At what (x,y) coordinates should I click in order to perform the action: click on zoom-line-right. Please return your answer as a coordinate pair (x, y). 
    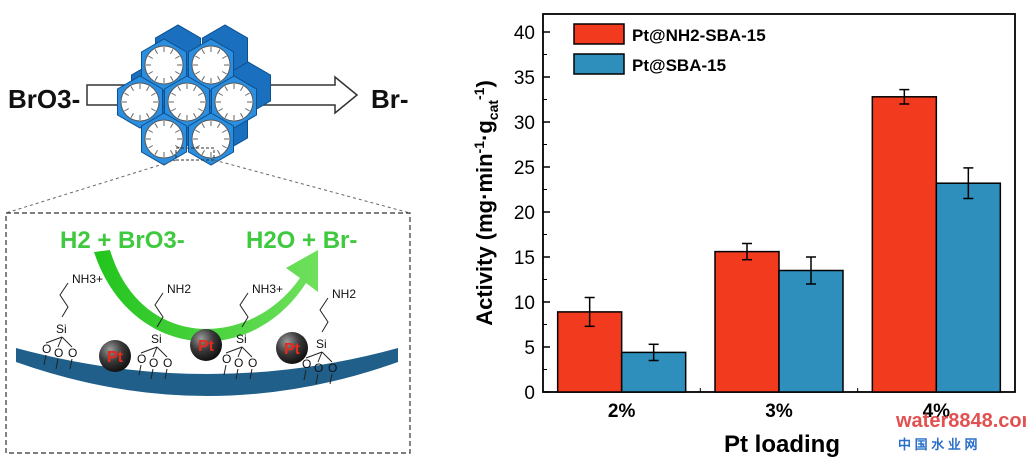
    Looking at the image, I should click on (312, 186).